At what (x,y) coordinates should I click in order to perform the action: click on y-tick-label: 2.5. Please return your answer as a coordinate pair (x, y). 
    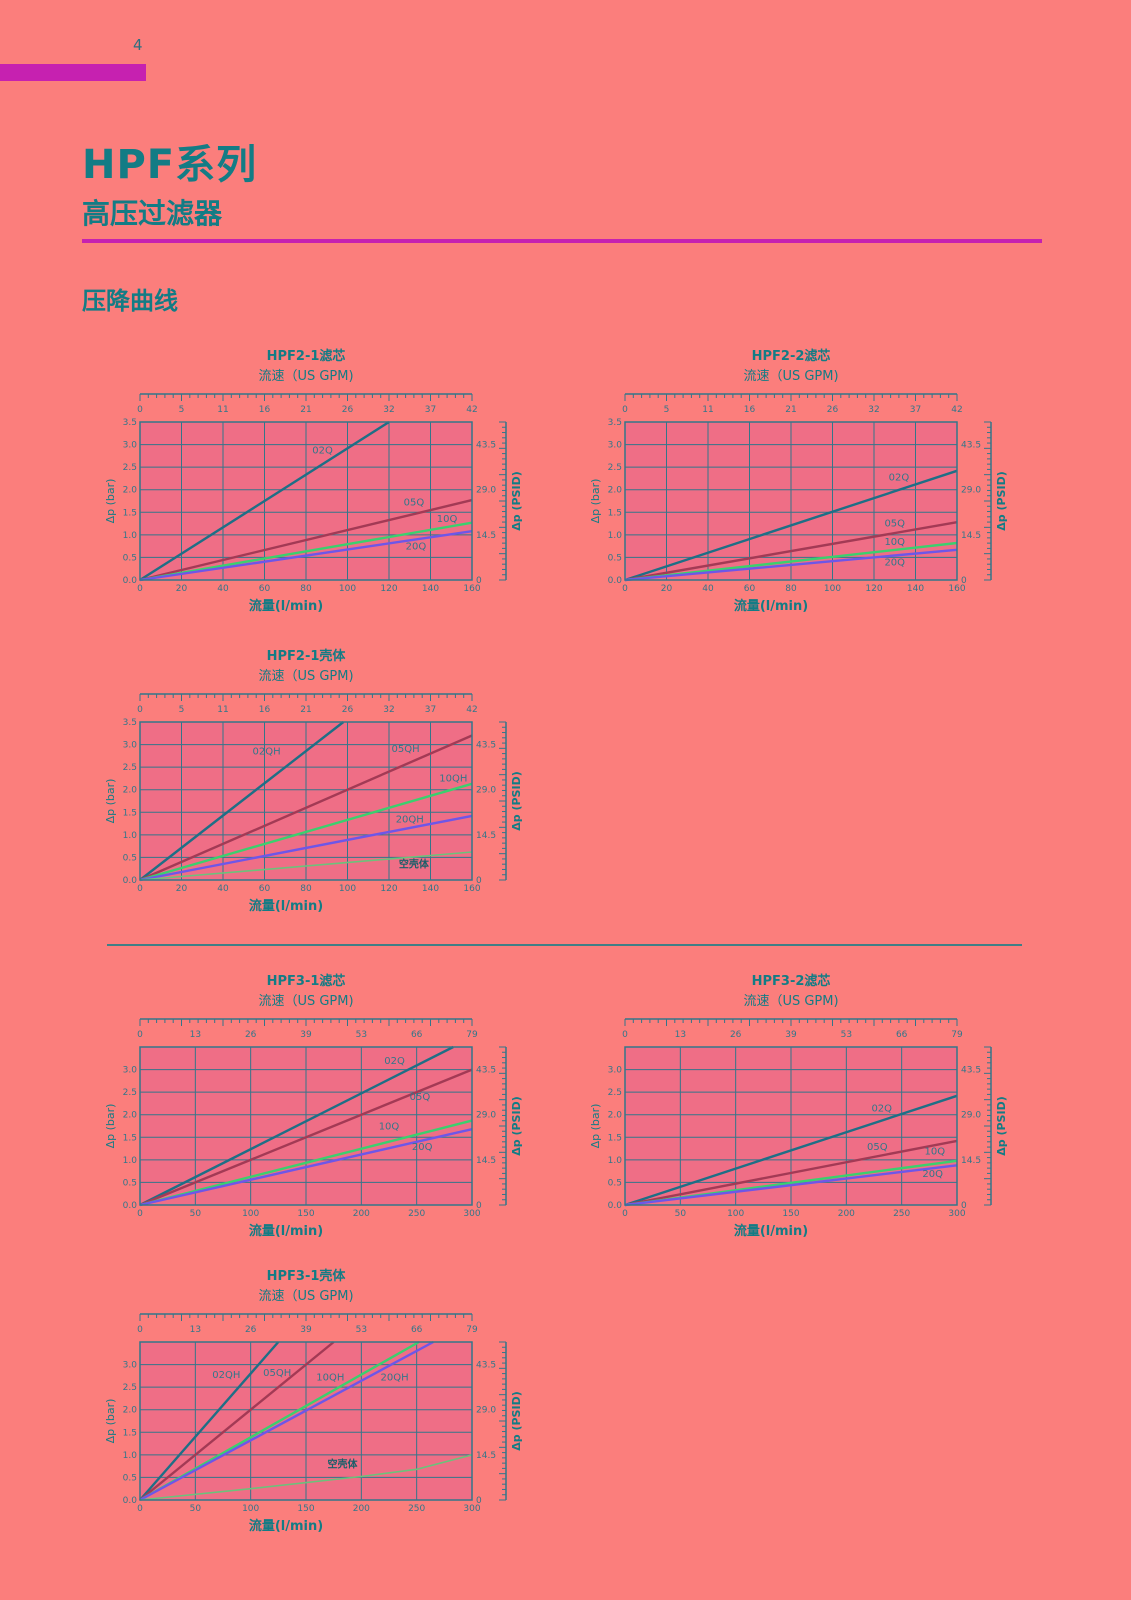
    Looking at the image, I should click on (130, 1388).